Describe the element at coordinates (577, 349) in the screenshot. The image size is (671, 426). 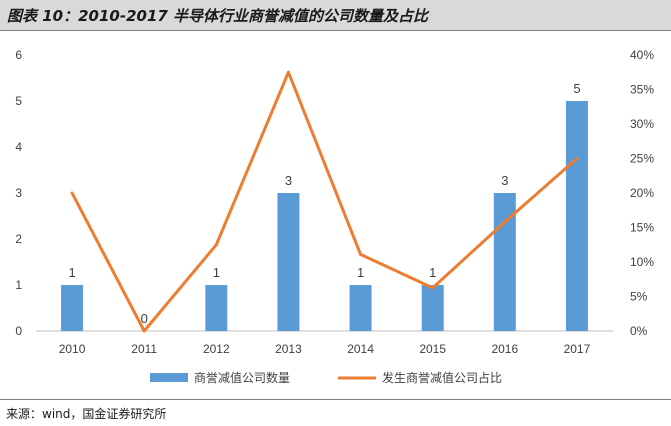
I see `x-tick-label: 2017` at that location.